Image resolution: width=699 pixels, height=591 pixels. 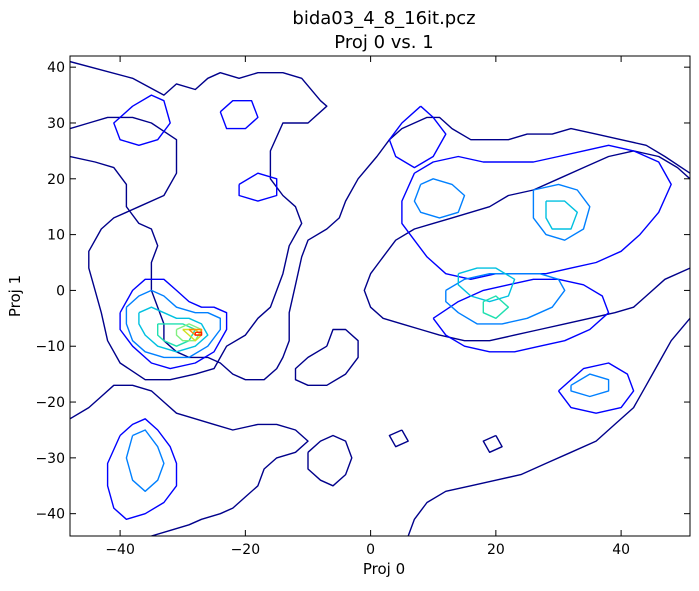 I want to click on x-axis-label: Proj 0, so click(x=384, y=569).